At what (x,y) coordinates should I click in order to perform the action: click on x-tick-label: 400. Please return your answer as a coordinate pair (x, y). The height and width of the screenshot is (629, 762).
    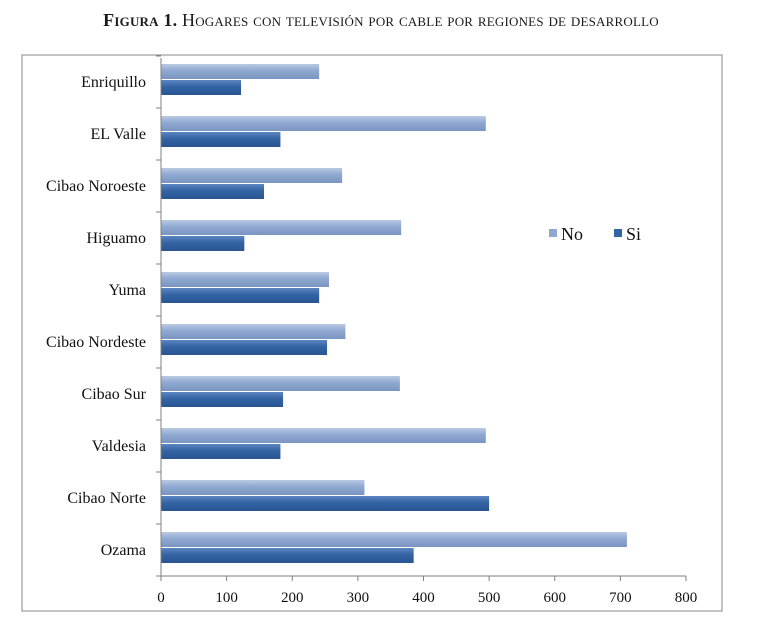
    Looking at the image, I should click on (423, 598).